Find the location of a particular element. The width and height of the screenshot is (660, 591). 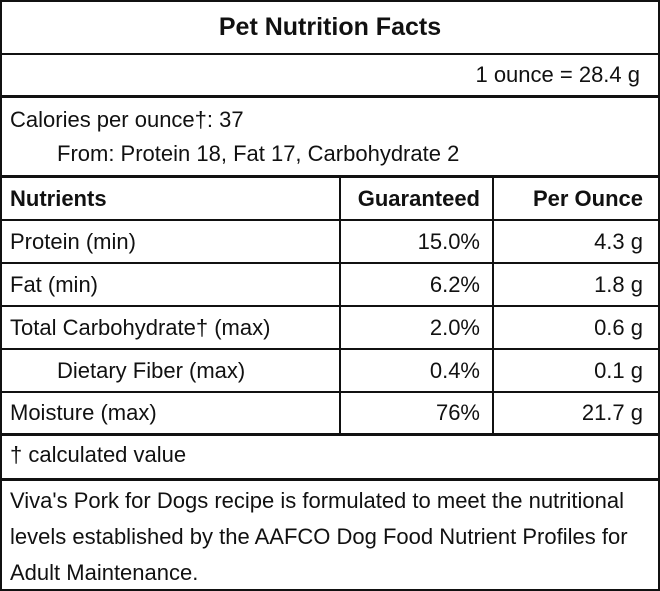

per-ounce-value: 4.3 g is located at coordinates (618, 241).